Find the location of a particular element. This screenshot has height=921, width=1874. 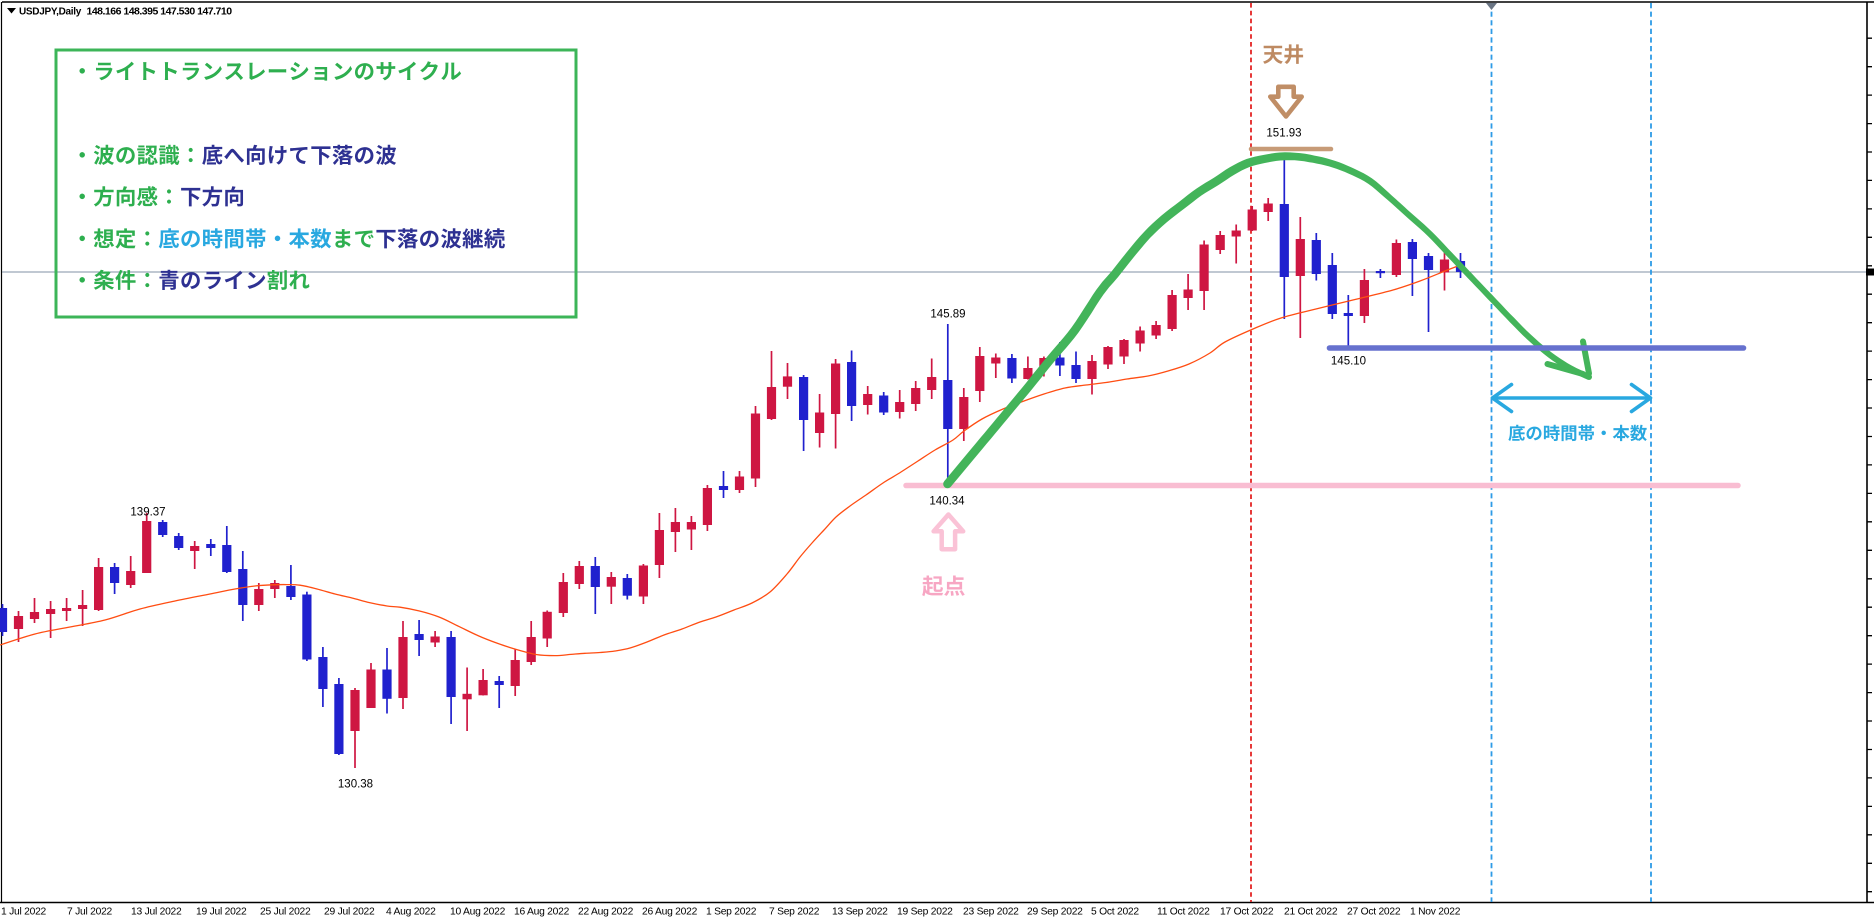

svg-text: 11 Oct 2022 is located at coordinates (1183, 912).